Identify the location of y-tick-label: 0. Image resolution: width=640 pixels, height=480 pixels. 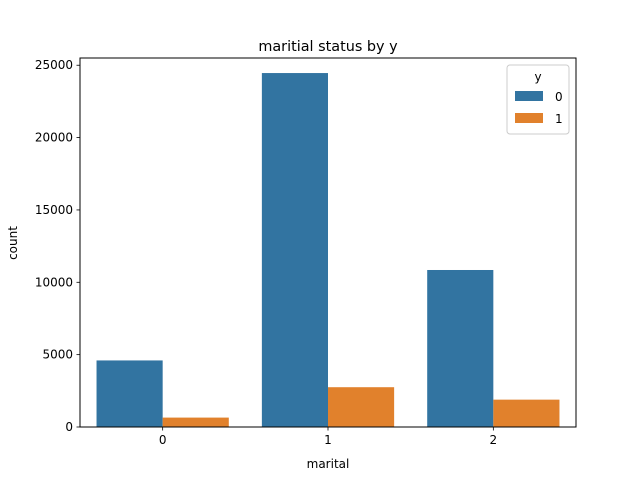
(69, 427).